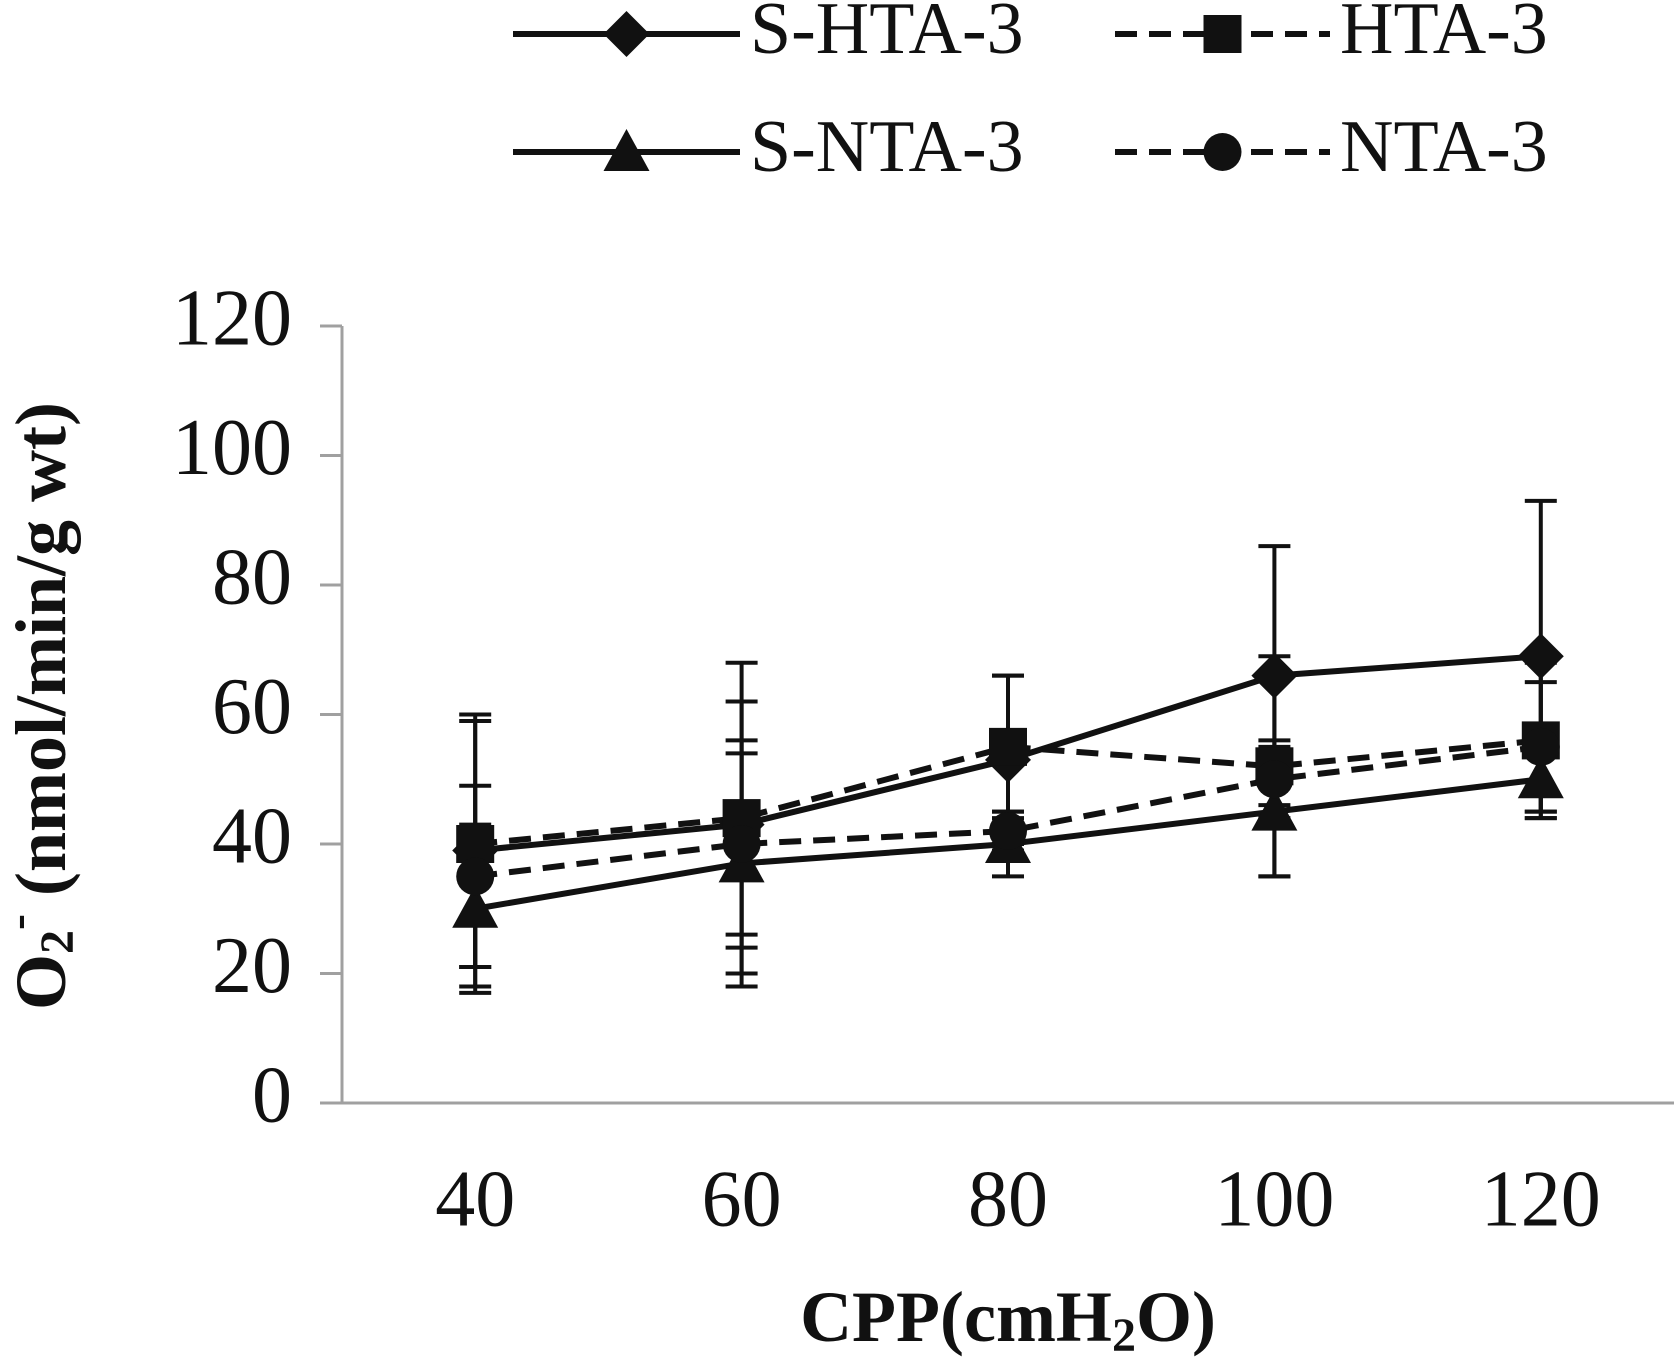 The width and height of the screenshot is (1677, 1368). I want to click on y-tick-label: 120, so click(232, 318).